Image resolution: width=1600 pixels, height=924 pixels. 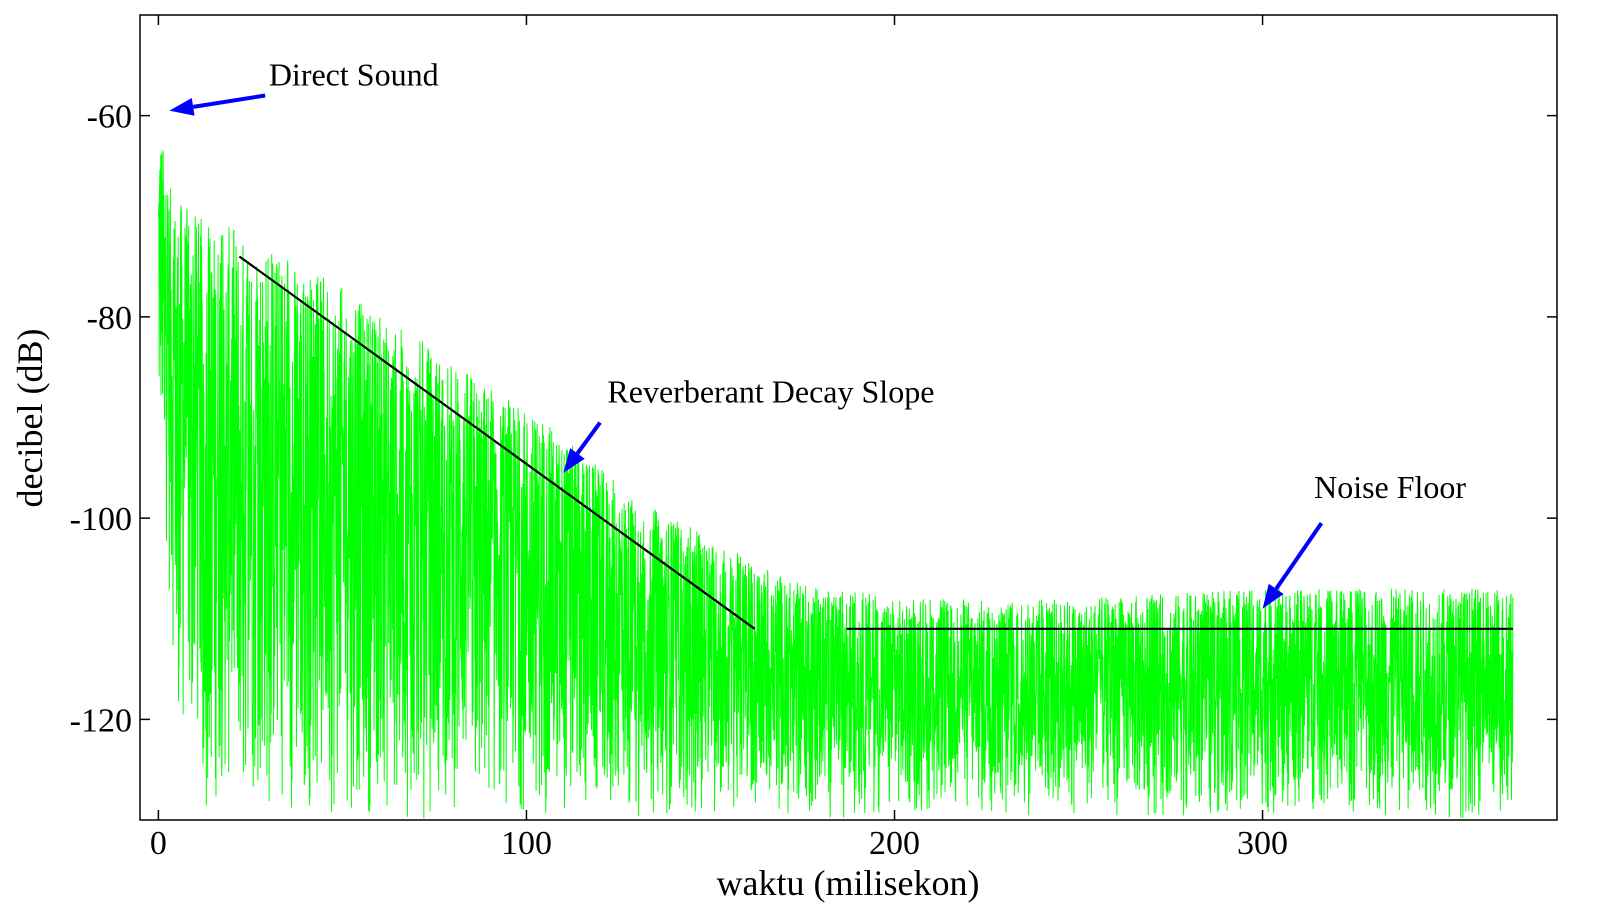 I want to click on y-axis-title: decibel (dB), so click(x=30, y=418).